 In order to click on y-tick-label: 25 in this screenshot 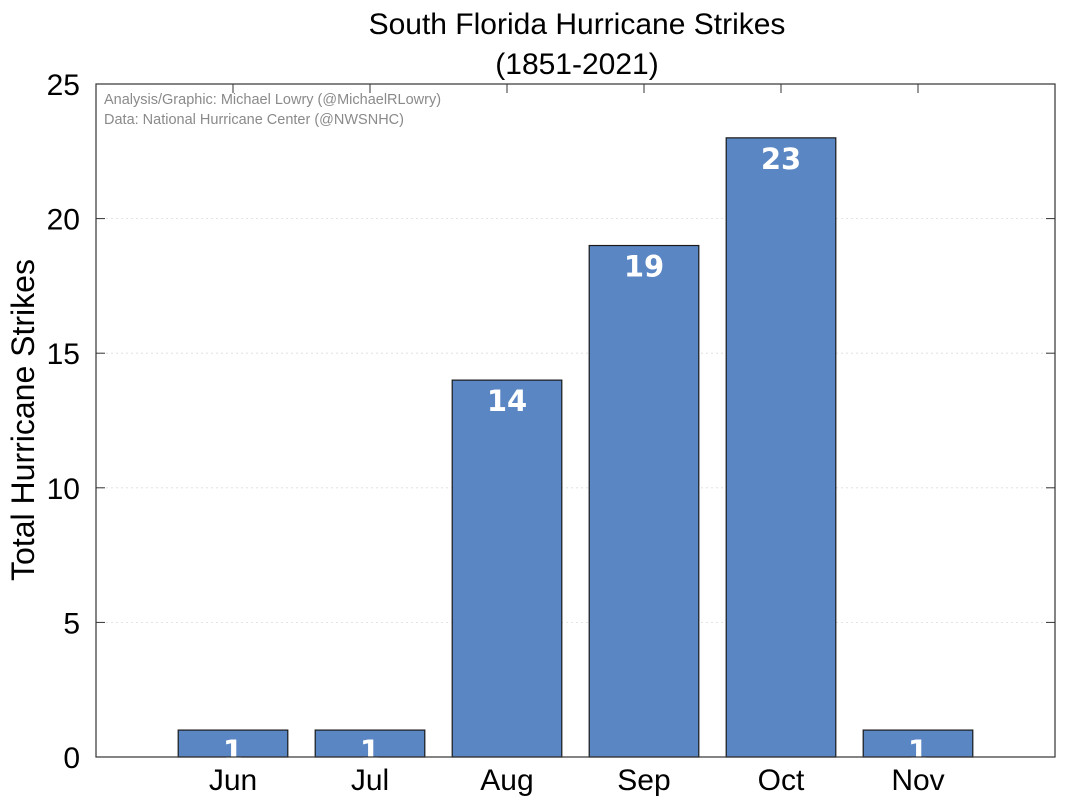, I will do `click(63, 85)`.